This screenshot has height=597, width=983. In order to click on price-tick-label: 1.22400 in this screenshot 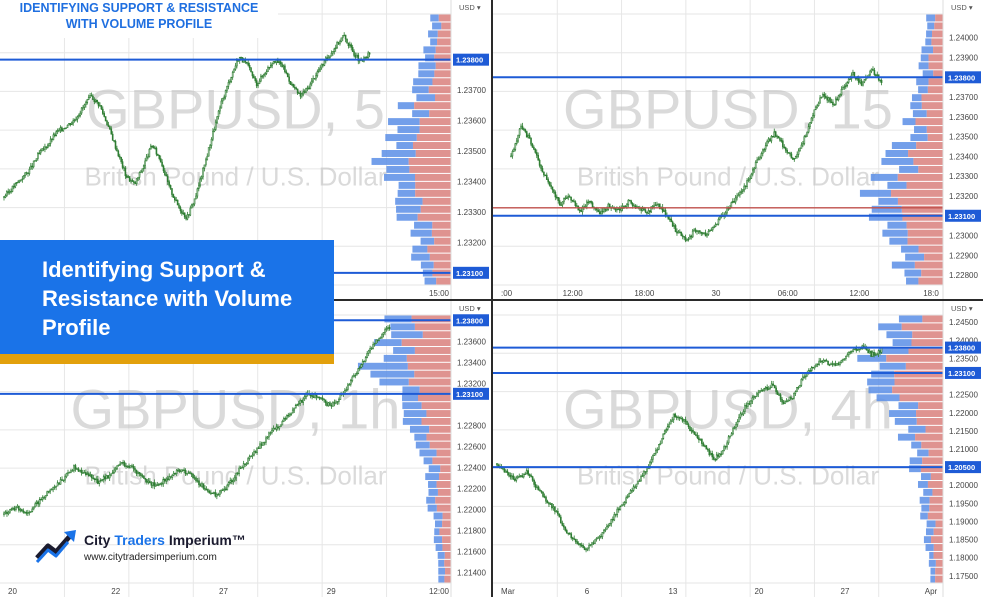, I will do `click(471, 467)`.